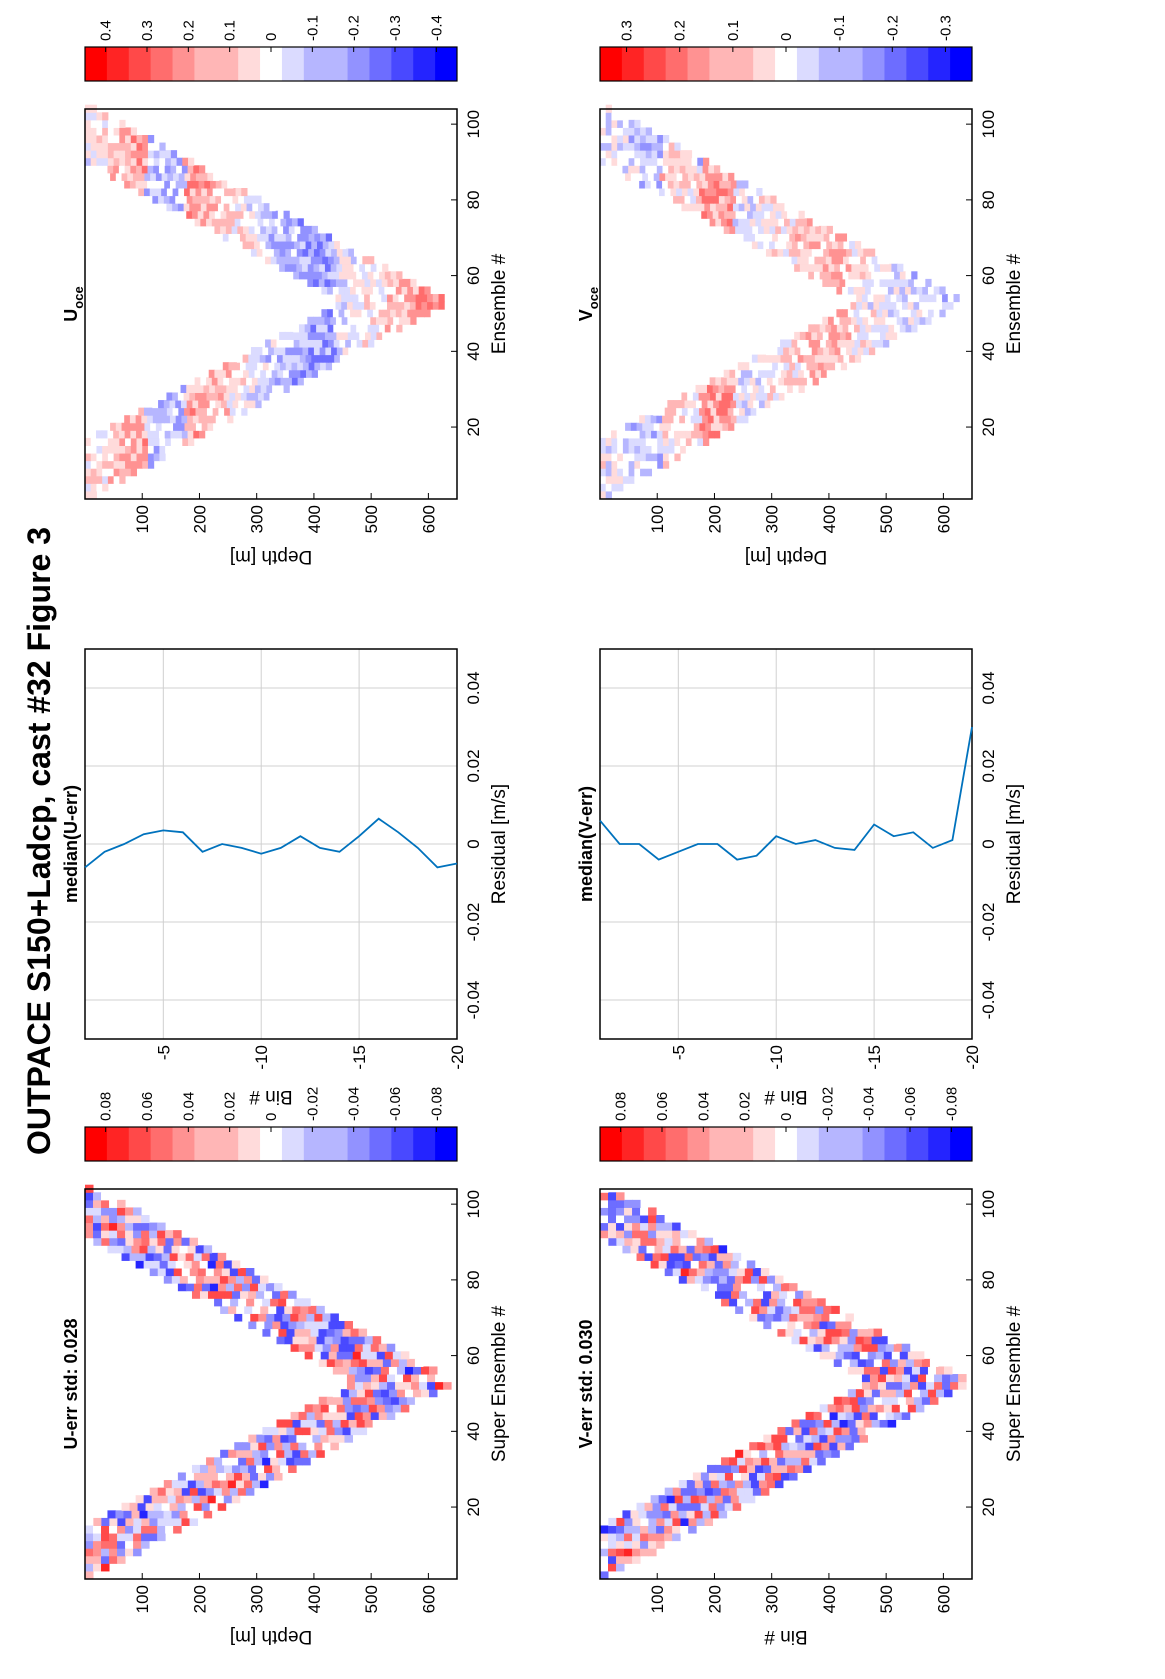 This screenshot has width=1165, height=1679. Describe the element at coordinates (473, 1000) in the screenshot. I see `x-tick-label: -0.04` at that location.